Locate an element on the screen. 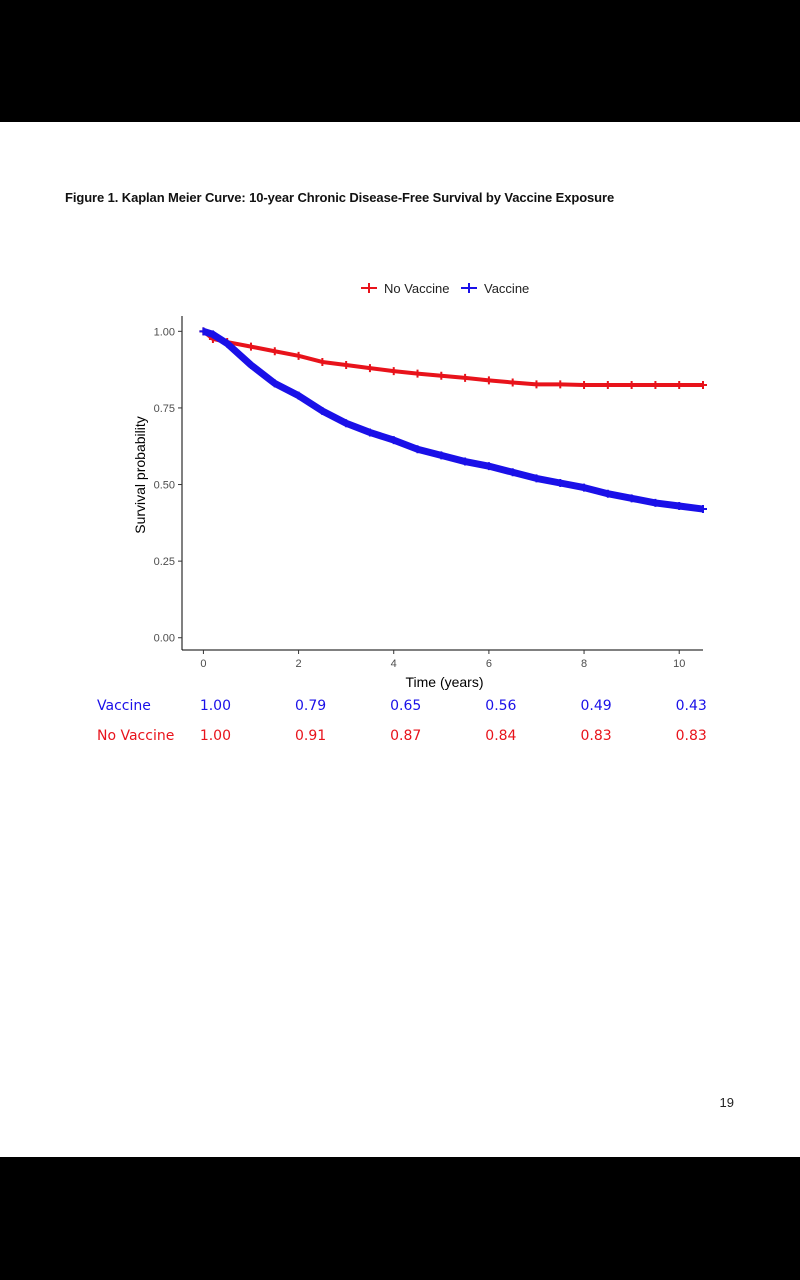 Image resolution: width=800 pixels, height=1280 pixels. y-axis-label: Survival probability is located at coordinates (140, 475).